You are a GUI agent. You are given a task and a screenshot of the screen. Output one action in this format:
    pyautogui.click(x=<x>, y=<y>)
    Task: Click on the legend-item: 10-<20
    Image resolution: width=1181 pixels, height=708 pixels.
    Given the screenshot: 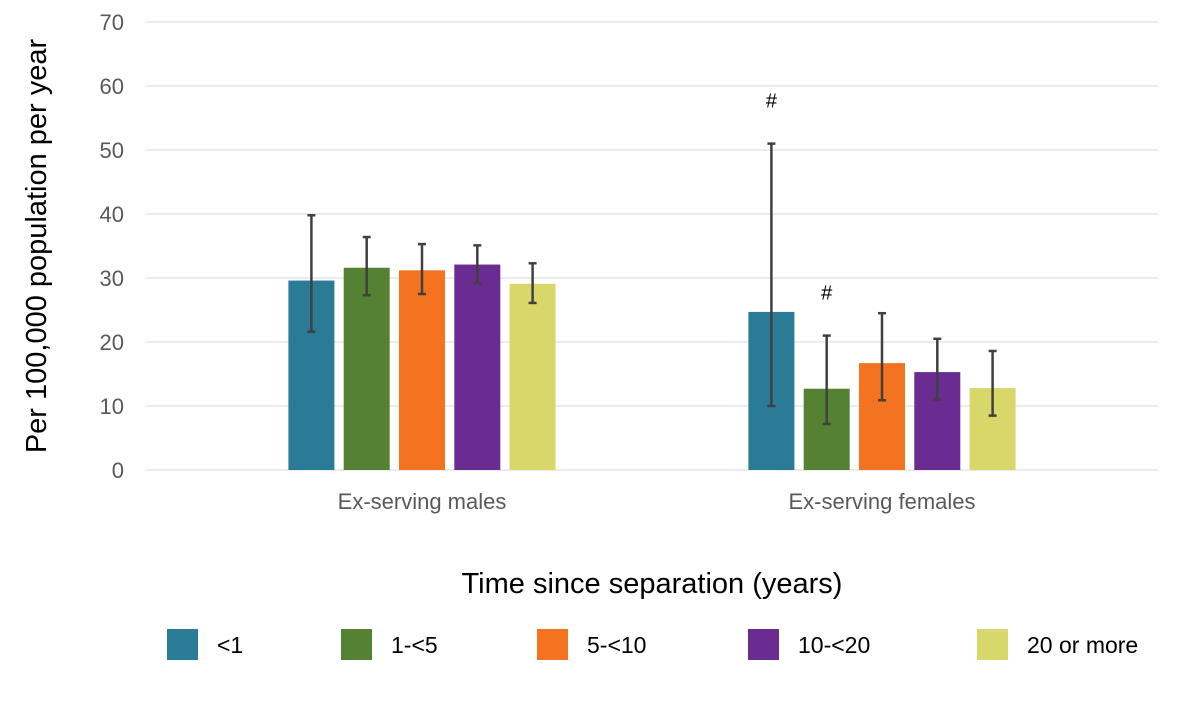 What is the action you would take?
    pyautogui.click(x=809, y=644)
    